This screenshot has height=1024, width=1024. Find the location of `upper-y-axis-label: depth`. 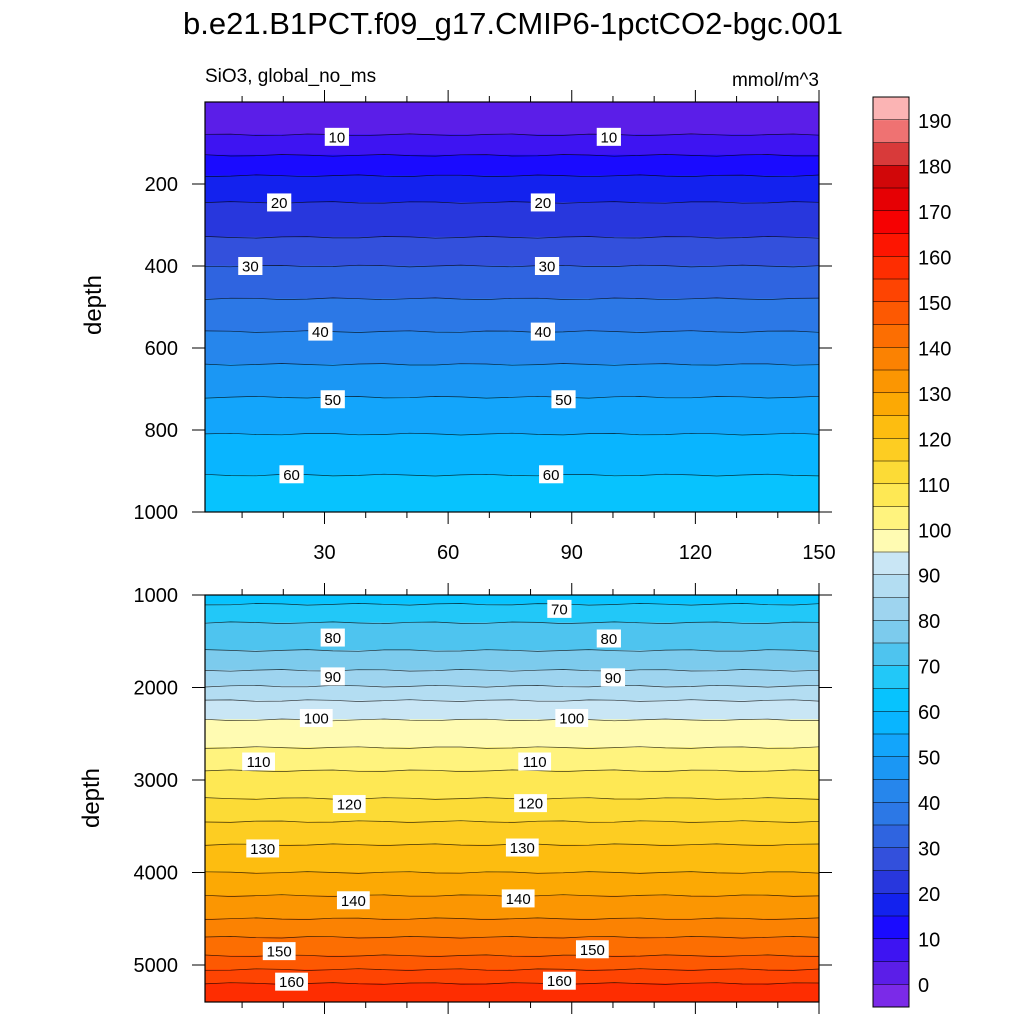

upper-y-axis-label: depth is located at coordinates (93, 305).